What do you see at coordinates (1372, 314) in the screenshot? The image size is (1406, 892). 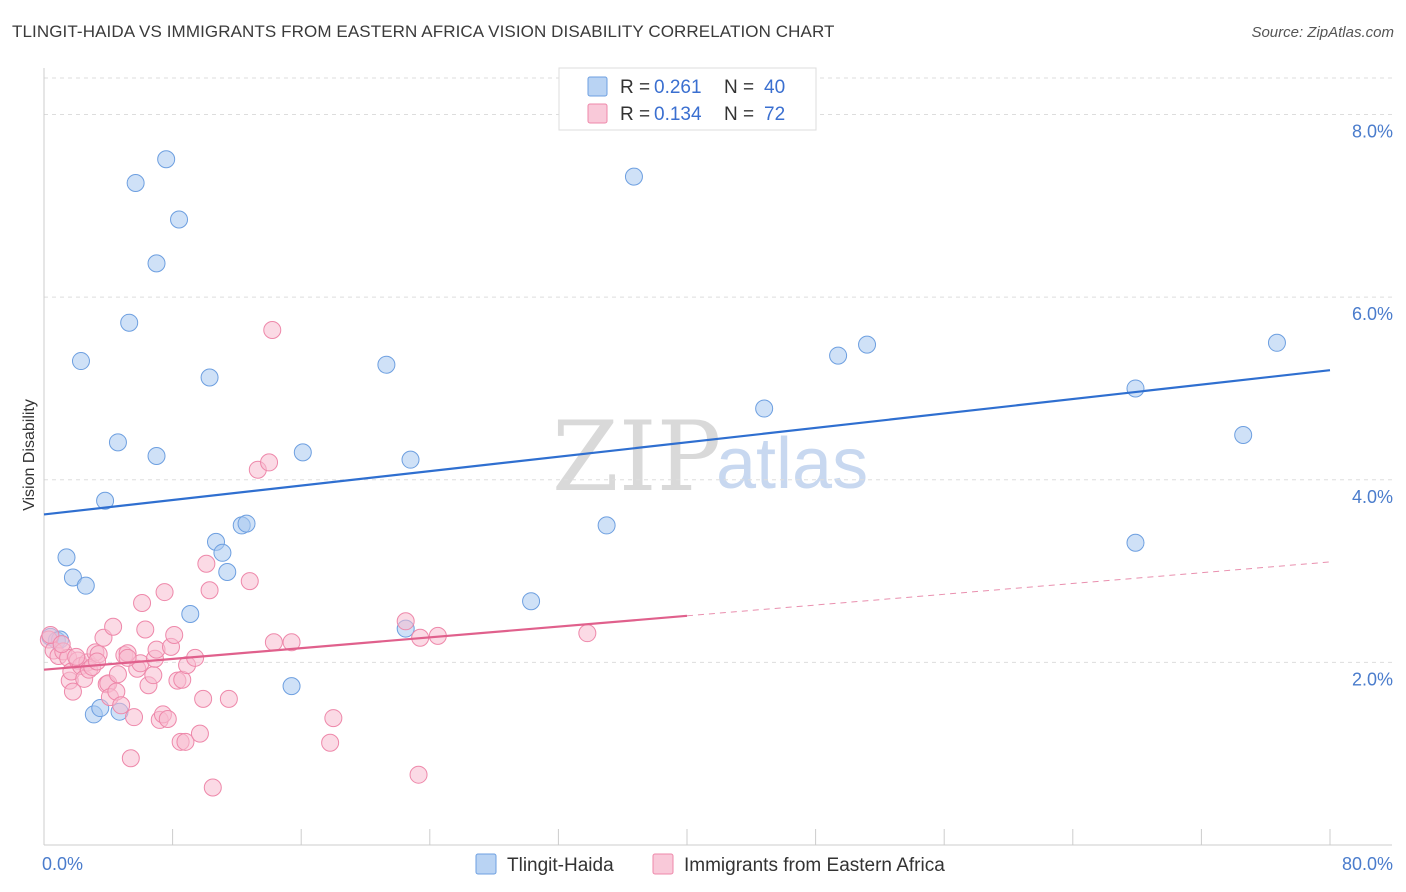 I see `y-tick-label: 6.0%` at bounding box center [1372, 314].